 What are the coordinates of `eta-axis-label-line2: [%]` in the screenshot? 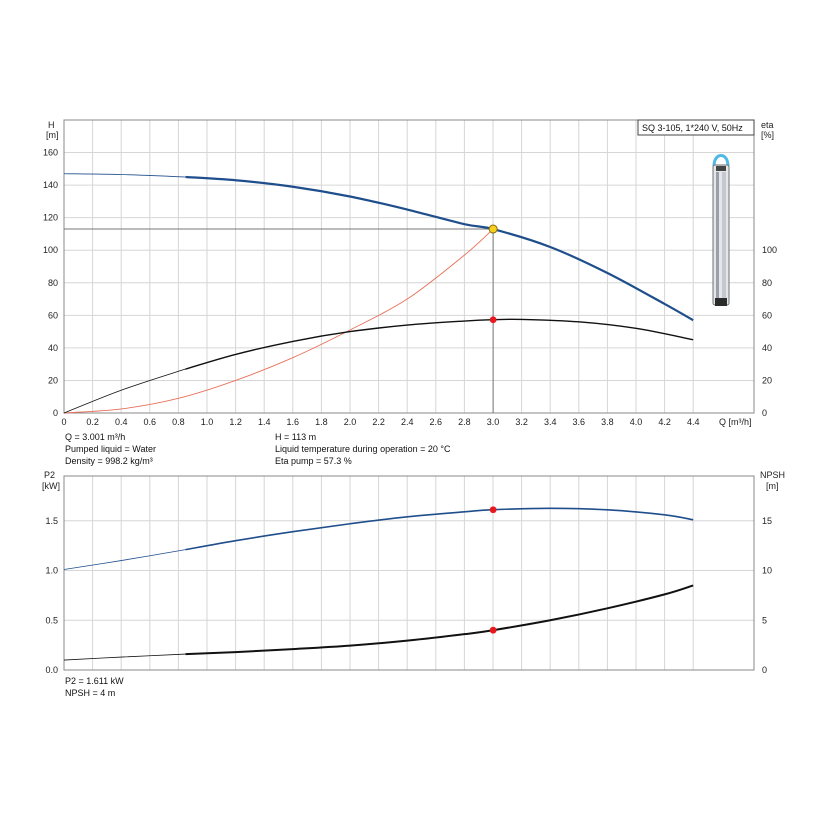 It's located at (767, 135).